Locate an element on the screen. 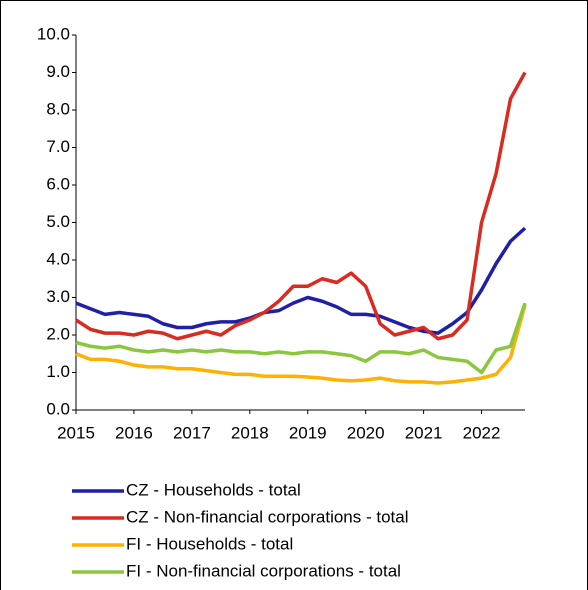 The width and height of the screenshot is (588, 590). x-tick-label: 2016 is located at coordinates (134, 432).